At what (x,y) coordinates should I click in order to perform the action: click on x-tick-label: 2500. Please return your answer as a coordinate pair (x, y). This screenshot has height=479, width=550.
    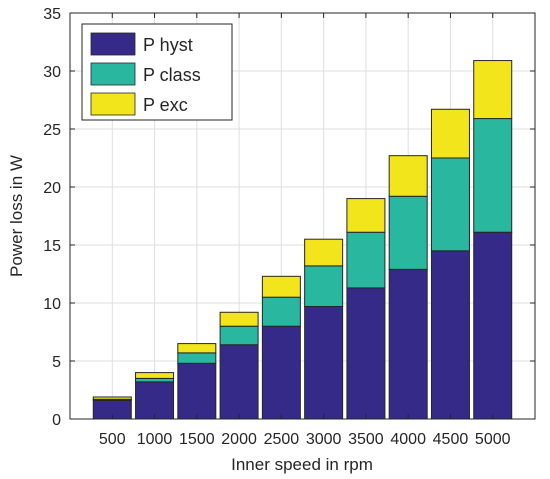
    Looking at the image, I should click on (282, 439).